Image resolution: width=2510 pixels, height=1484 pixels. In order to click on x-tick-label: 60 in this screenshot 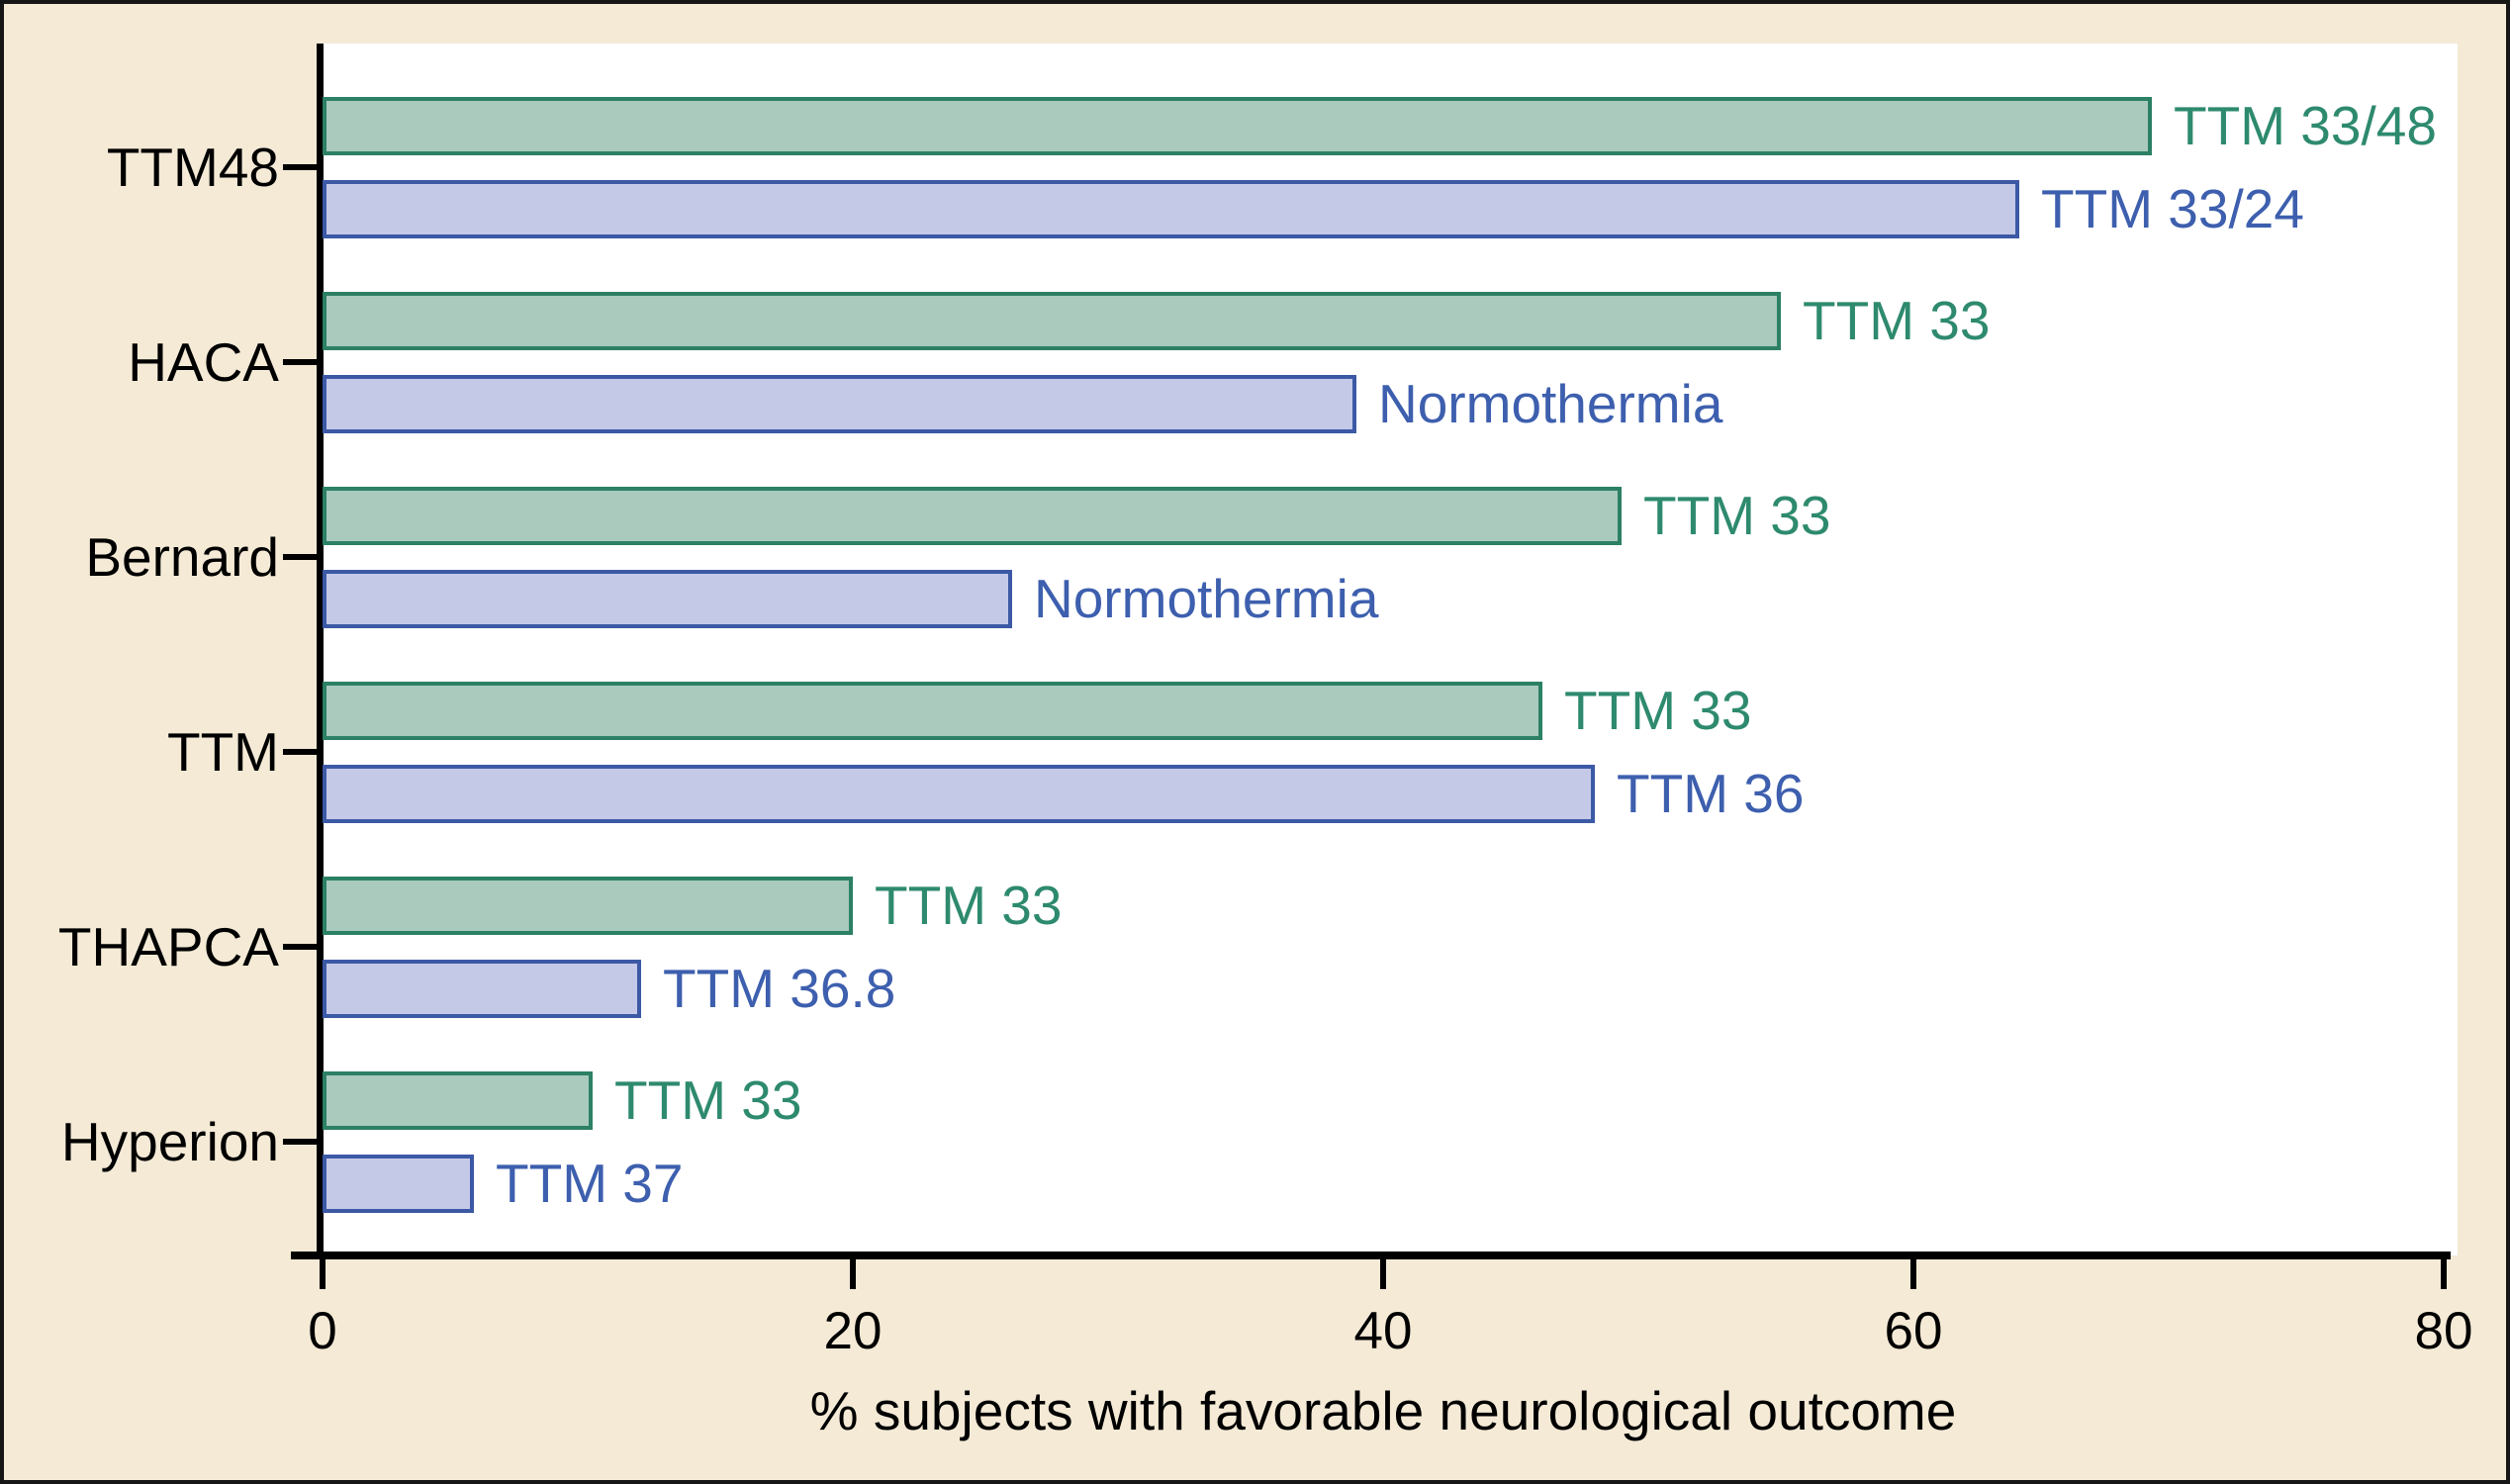, I will do `click(1913, 1331)`.